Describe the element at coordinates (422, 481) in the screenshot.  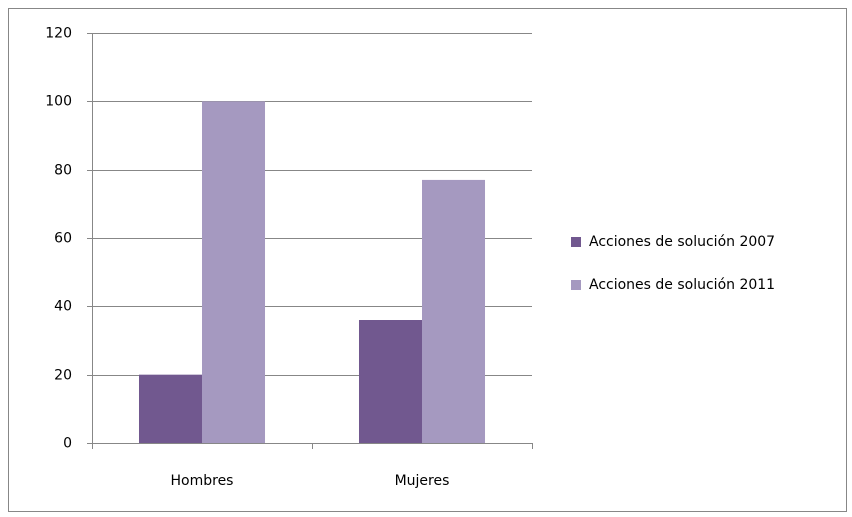
I see `x-tick-label: Mujeres` at that location.